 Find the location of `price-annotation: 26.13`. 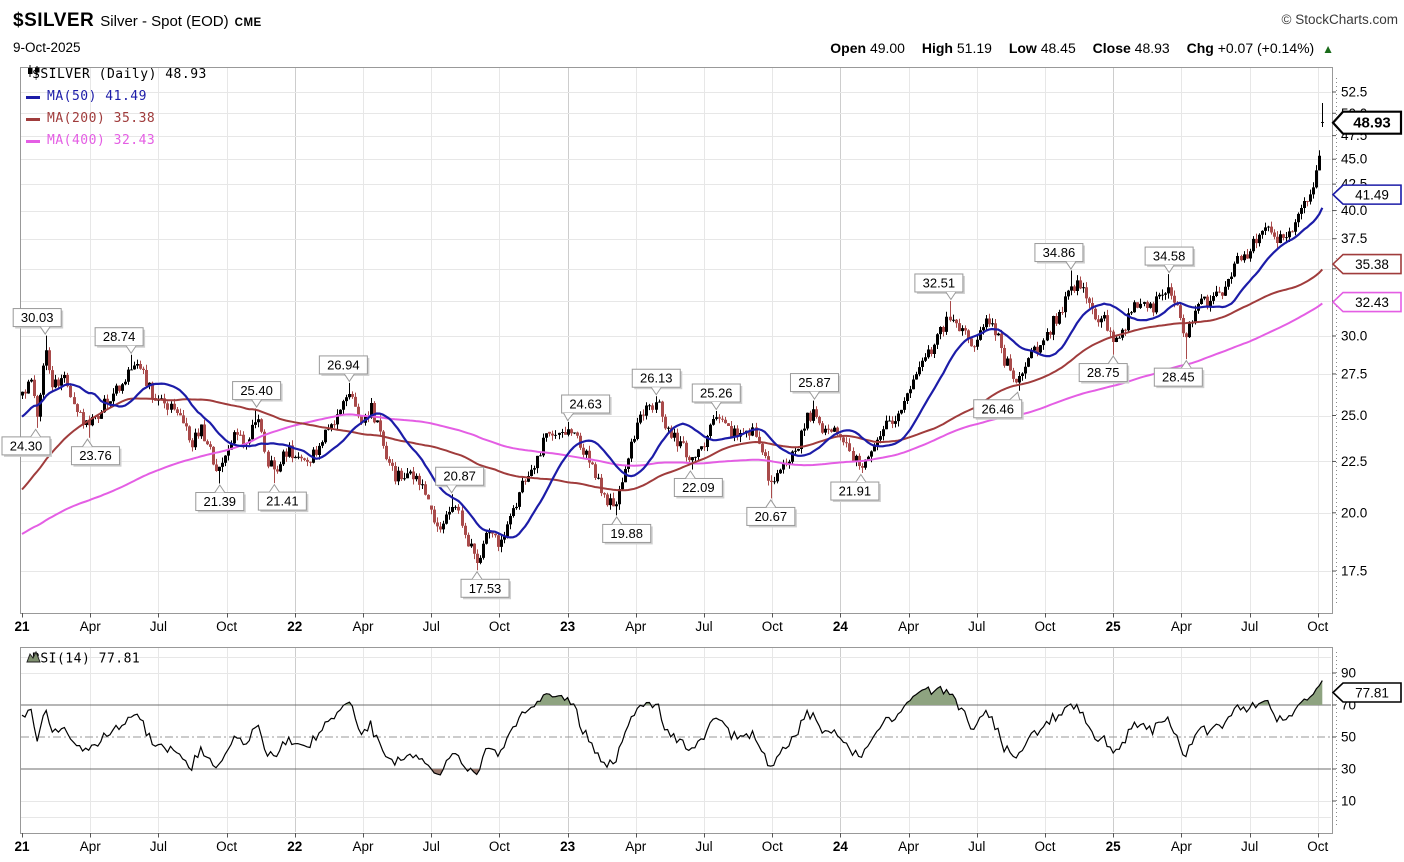

price-annotation: 26.13 is located at coordinates (657, 382).